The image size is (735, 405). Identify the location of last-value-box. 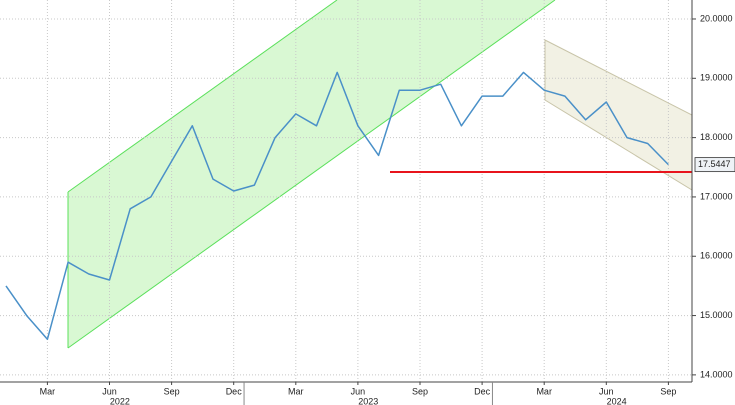
(714, 165).